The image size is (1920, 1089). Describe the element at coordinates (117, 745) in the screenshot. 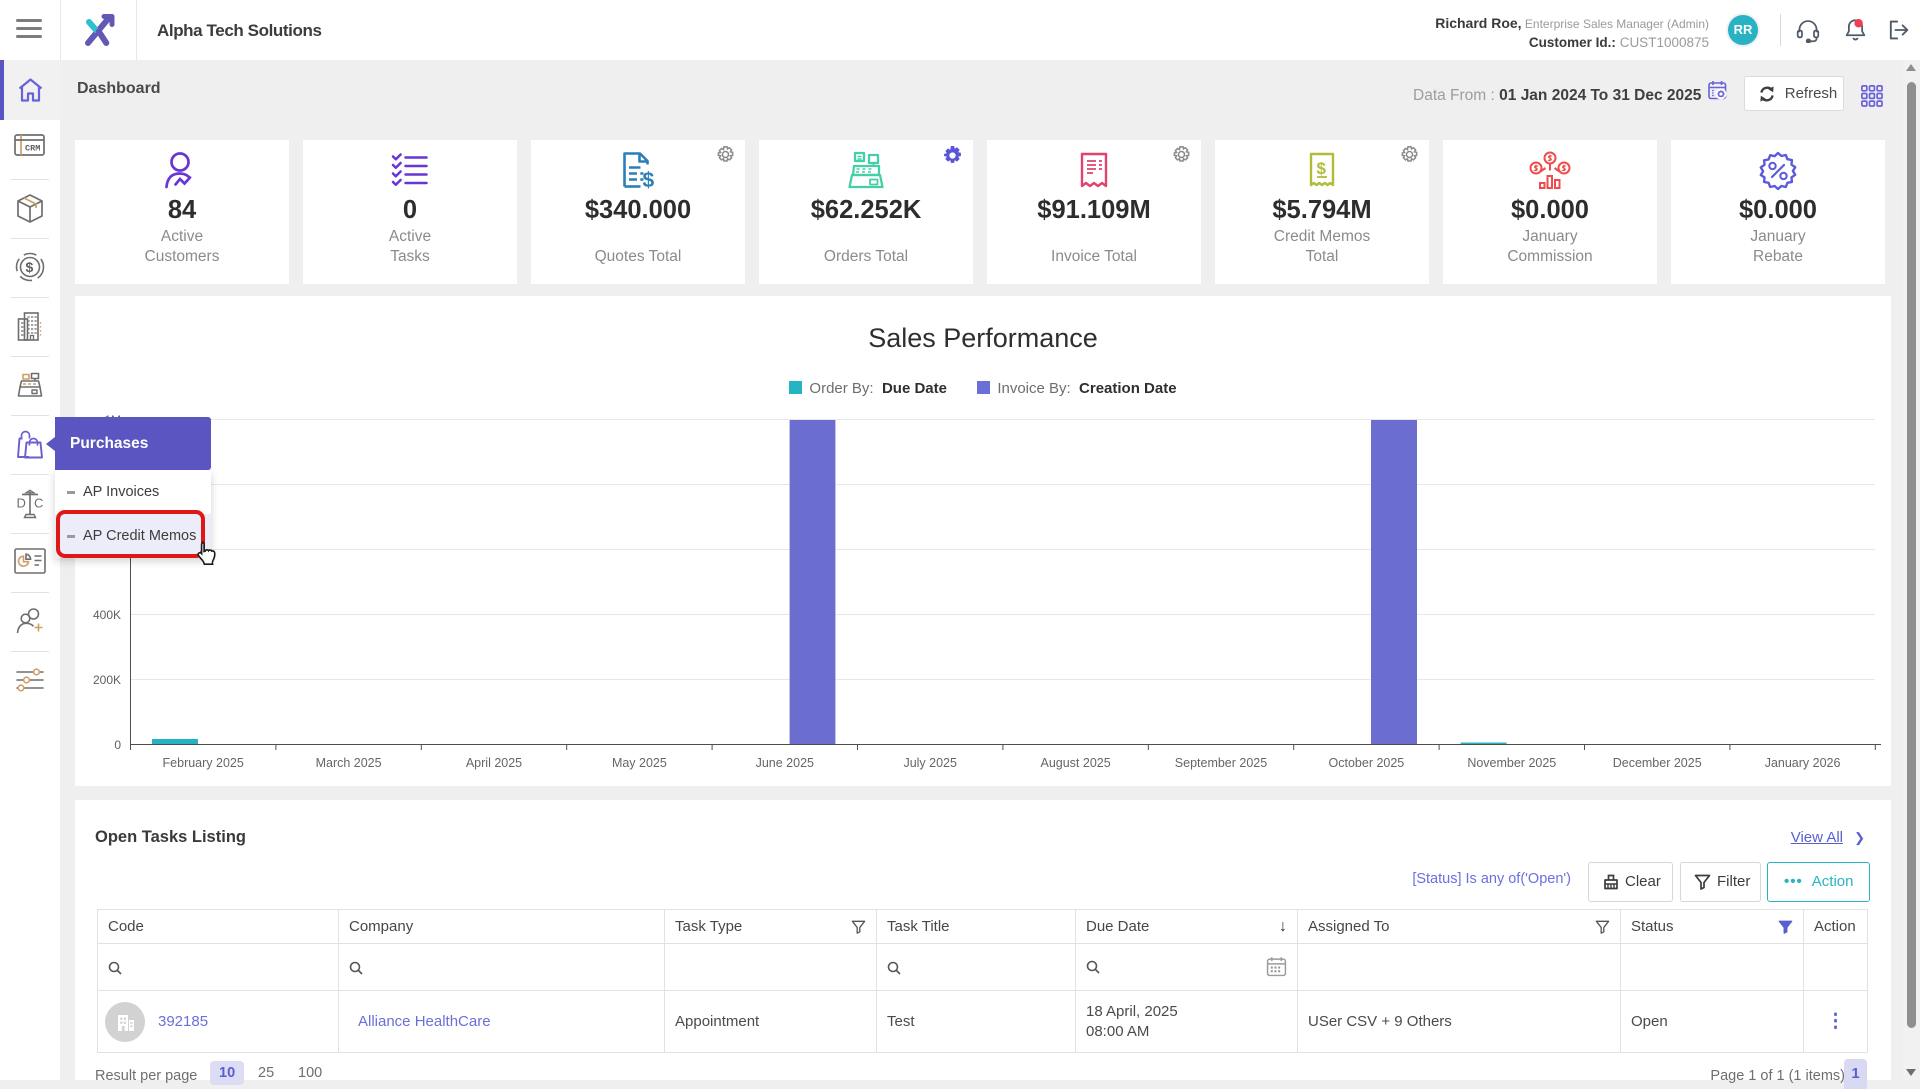

I see `svg-text: 0` at that location.